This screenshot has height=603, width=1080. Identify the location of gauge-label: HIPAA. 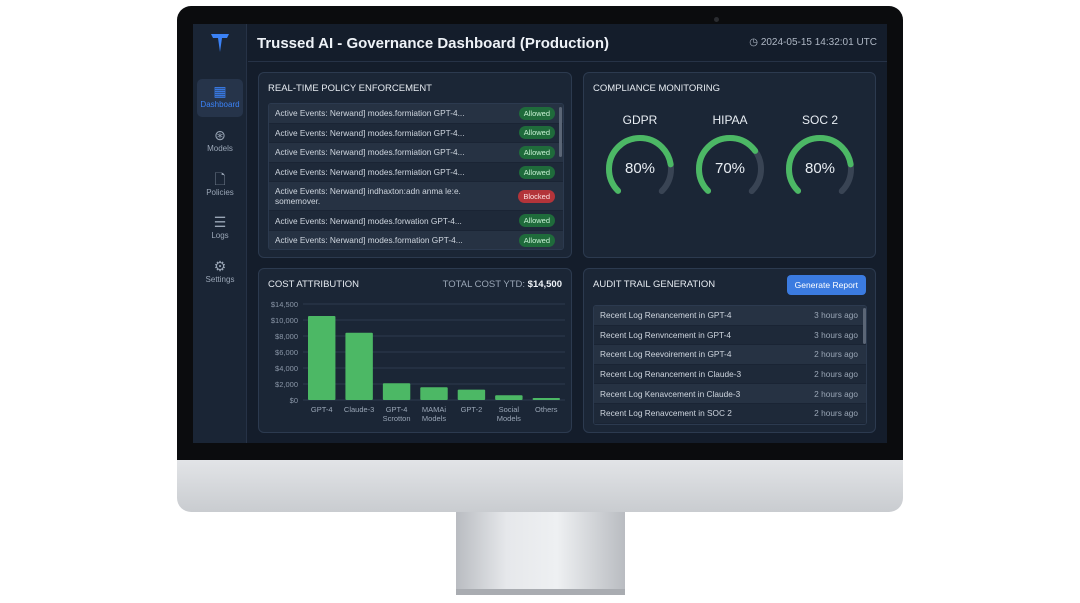
(730, 120).